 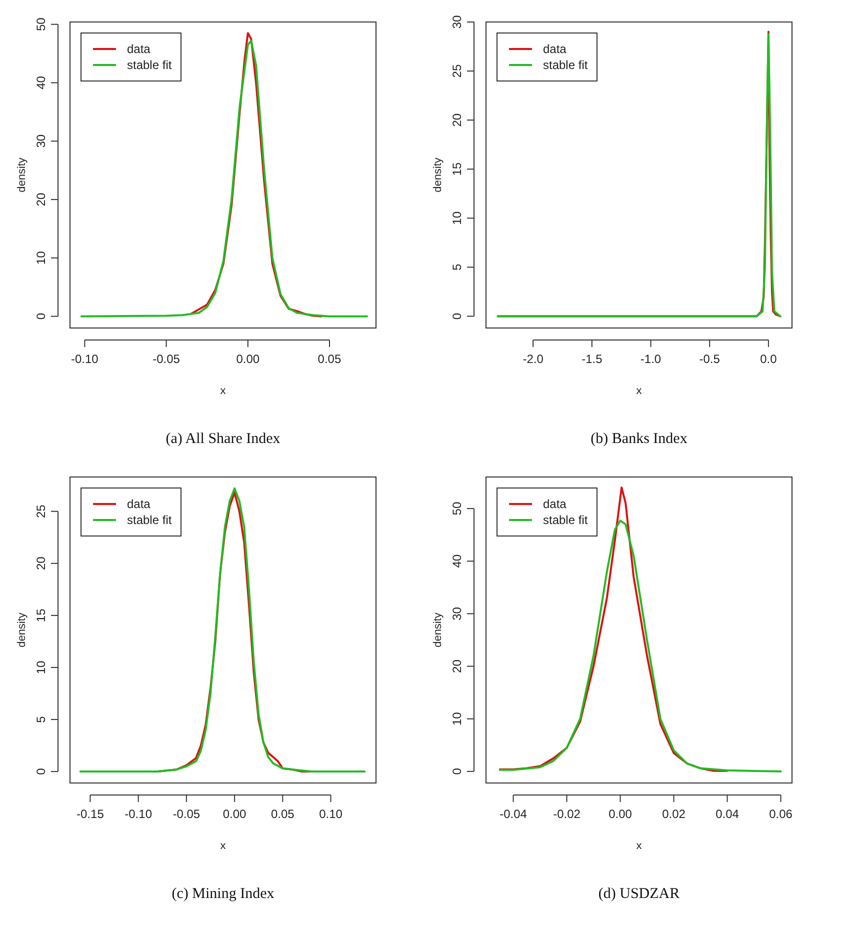 I want to click on x-tick-label: 0.04, so click(x=728, y=814).